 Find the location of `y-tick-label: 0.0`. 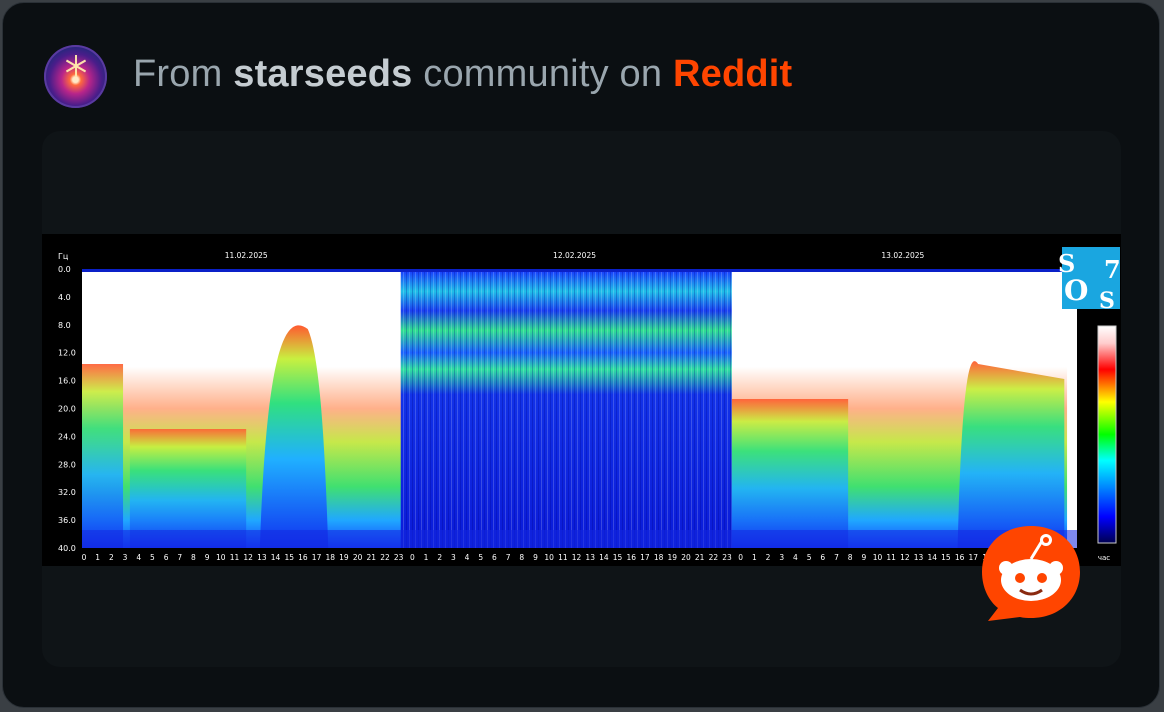

y-tick-label: 0.0 is located at coordinates (64, 269).